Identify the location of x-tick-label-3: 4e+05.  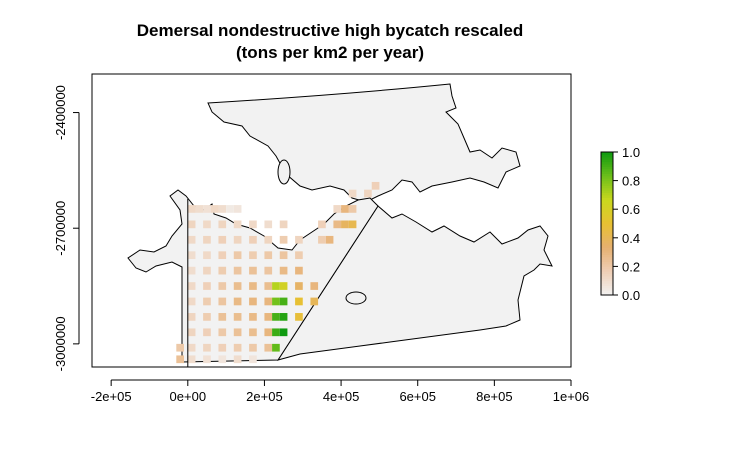
(341, 396).